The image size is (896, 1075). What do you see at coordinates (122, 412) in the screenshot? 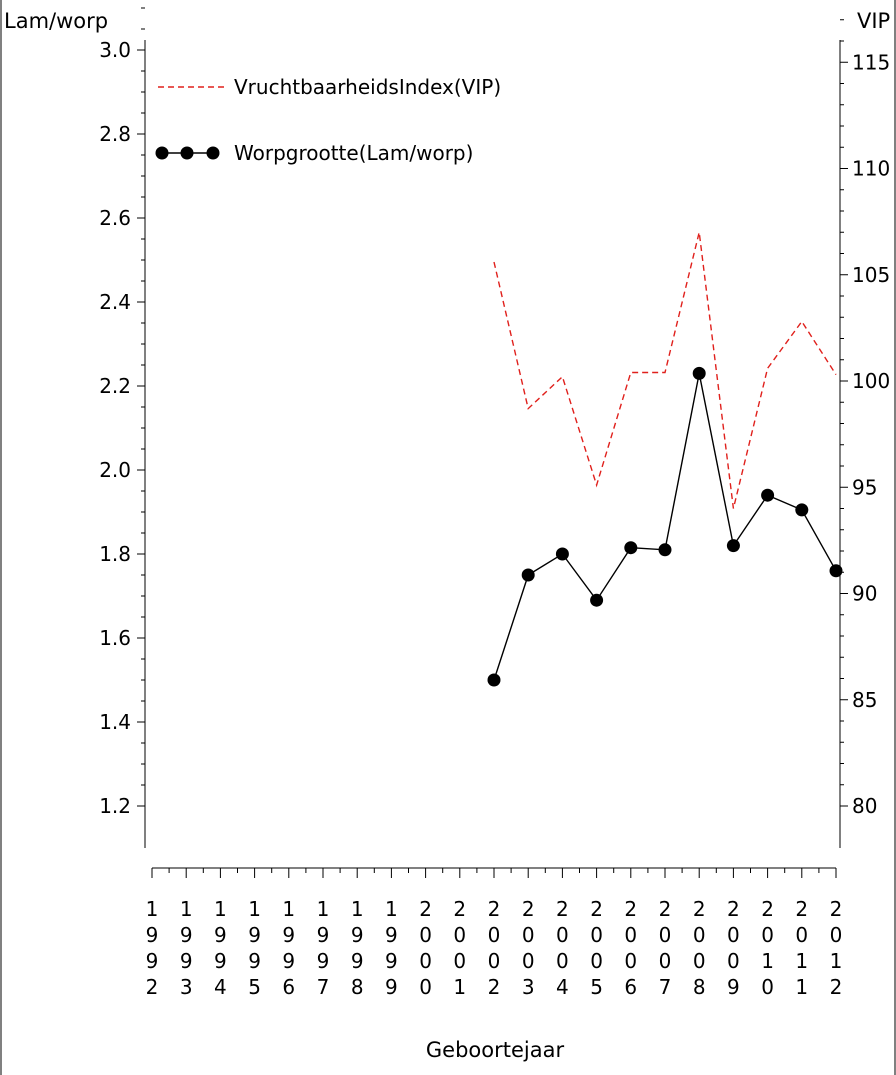
I see `left-y-axis: 1.21.41.61.82.02.22.42.62.83.03.2` at bounding box center [122, 412].